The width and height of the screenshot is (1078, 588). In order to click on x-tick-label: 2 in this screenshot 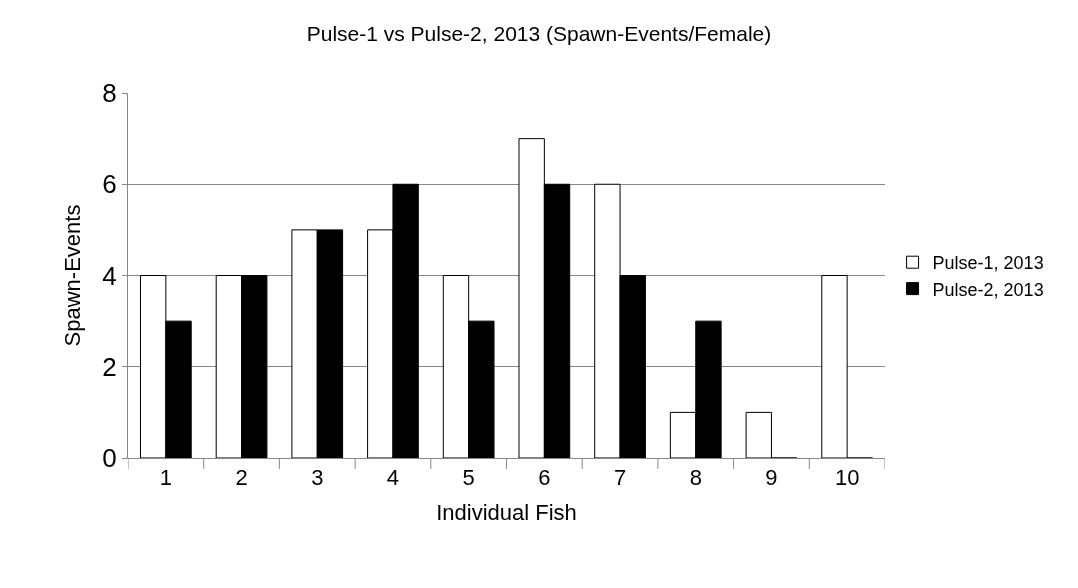, I will do `click(241, 478)`.